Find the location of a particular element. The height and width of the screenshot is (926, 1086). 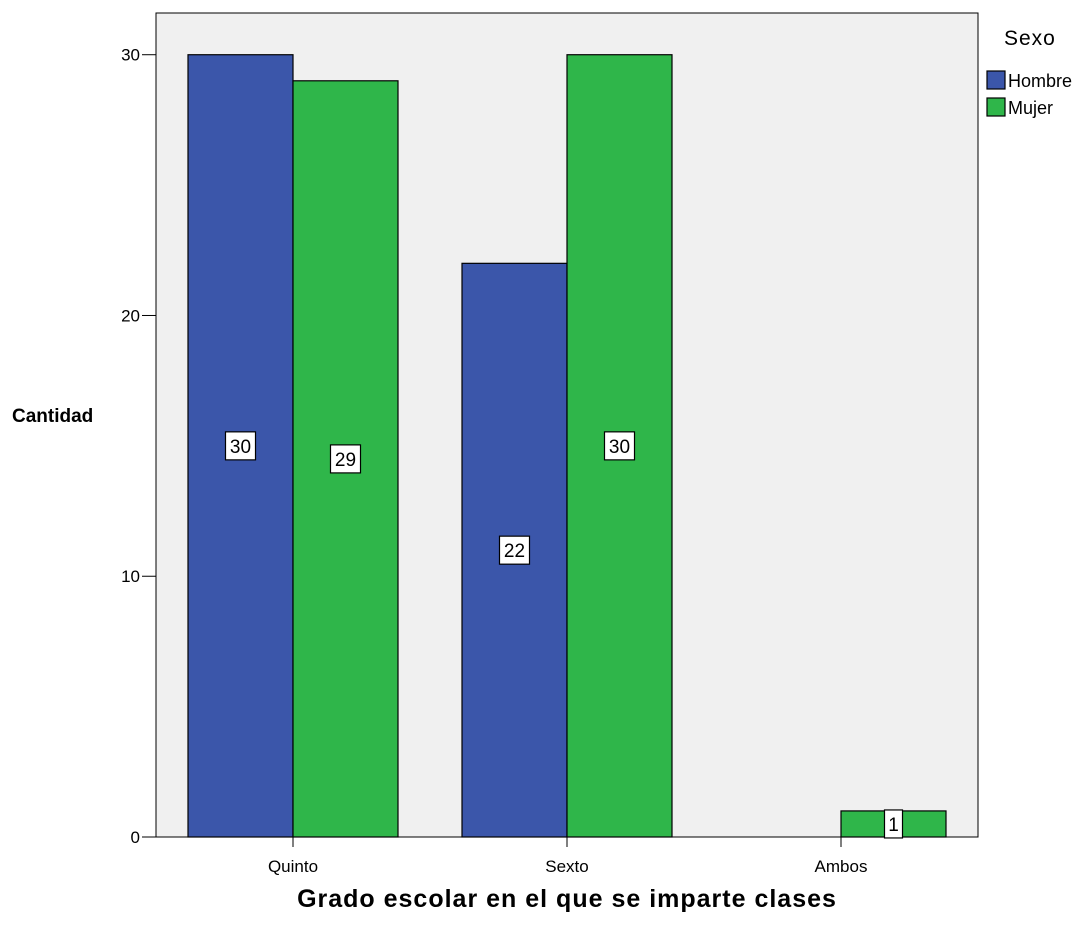

legend-label: Mujer is located at coordinates (1030, 108).